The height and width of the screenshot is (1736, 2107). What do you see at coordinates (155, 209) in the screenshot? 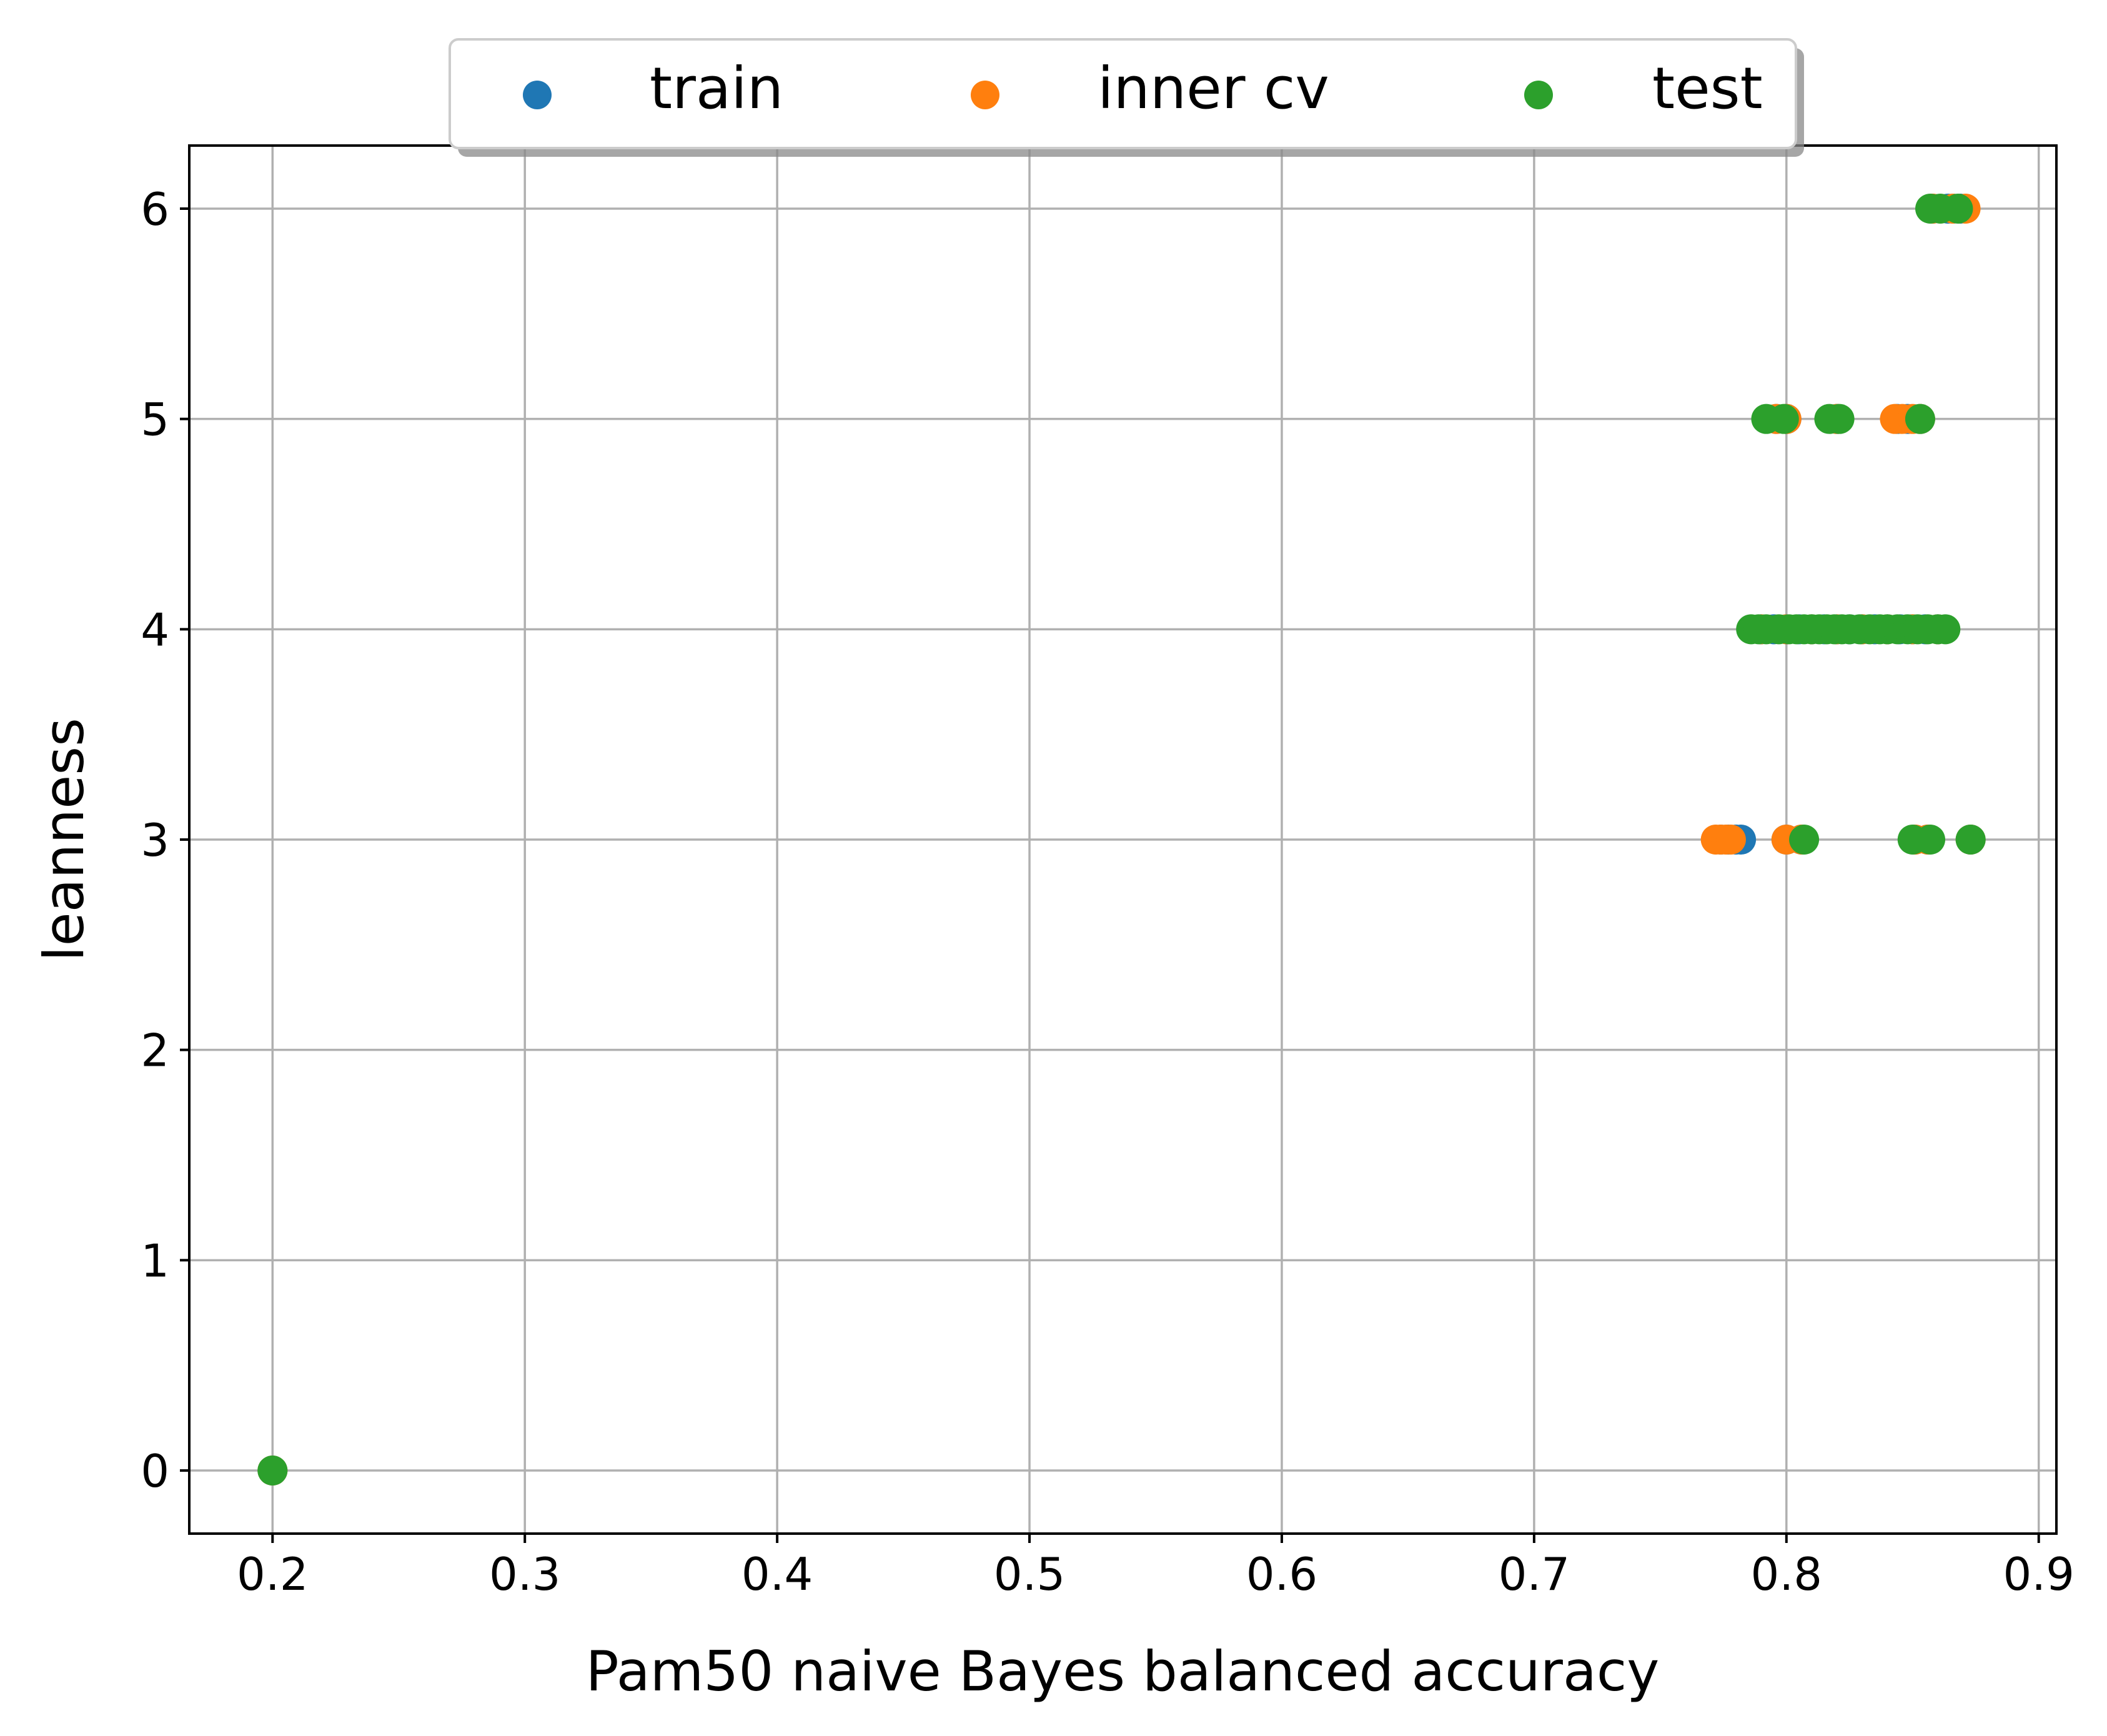
I see `y-tick-label: 6` at bounding box center [155, 209].